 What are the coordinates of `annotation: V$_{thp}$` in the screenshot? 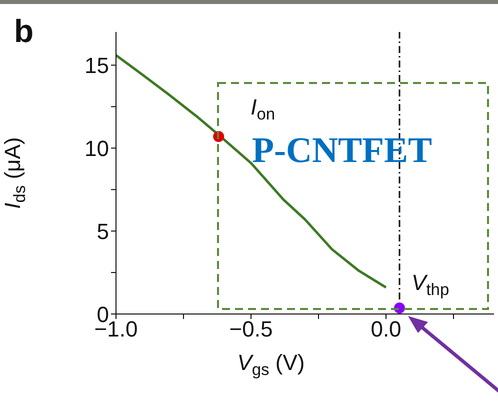 It's located at (431, 284).